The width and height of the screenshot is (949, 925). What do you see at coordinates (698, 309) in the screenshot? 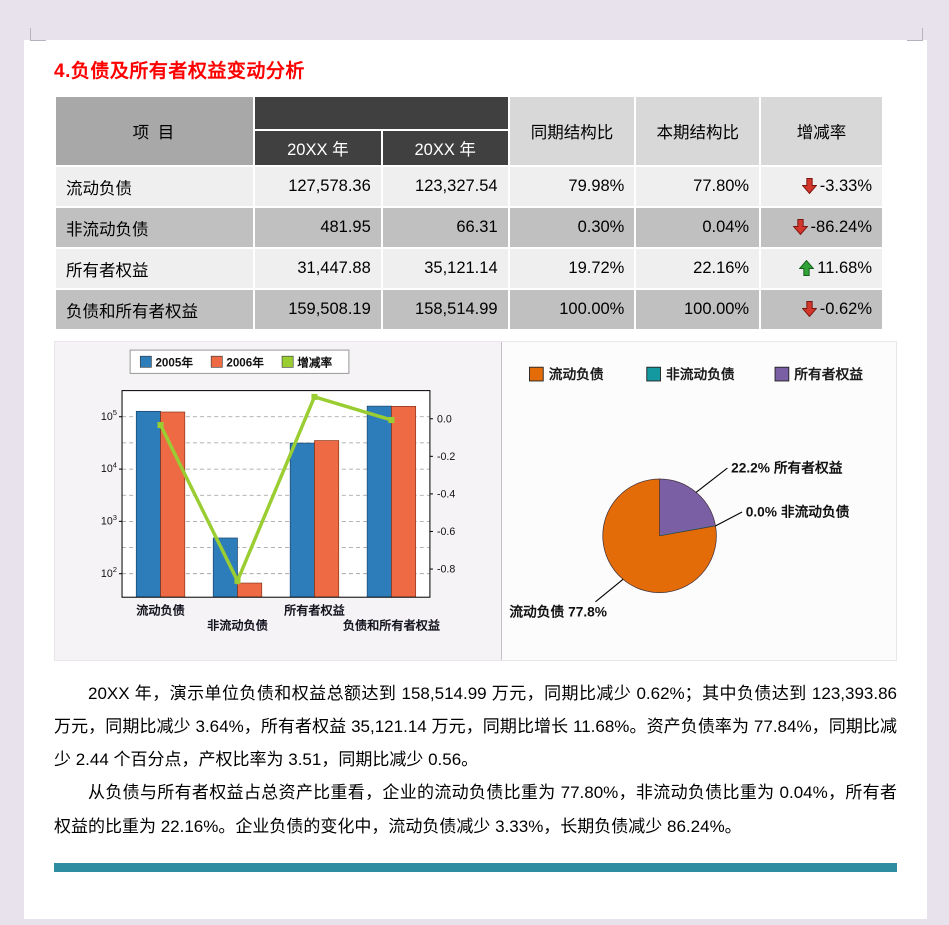
I see `curr-ratio-value: 100.00%` at bounding box center [698, 309].